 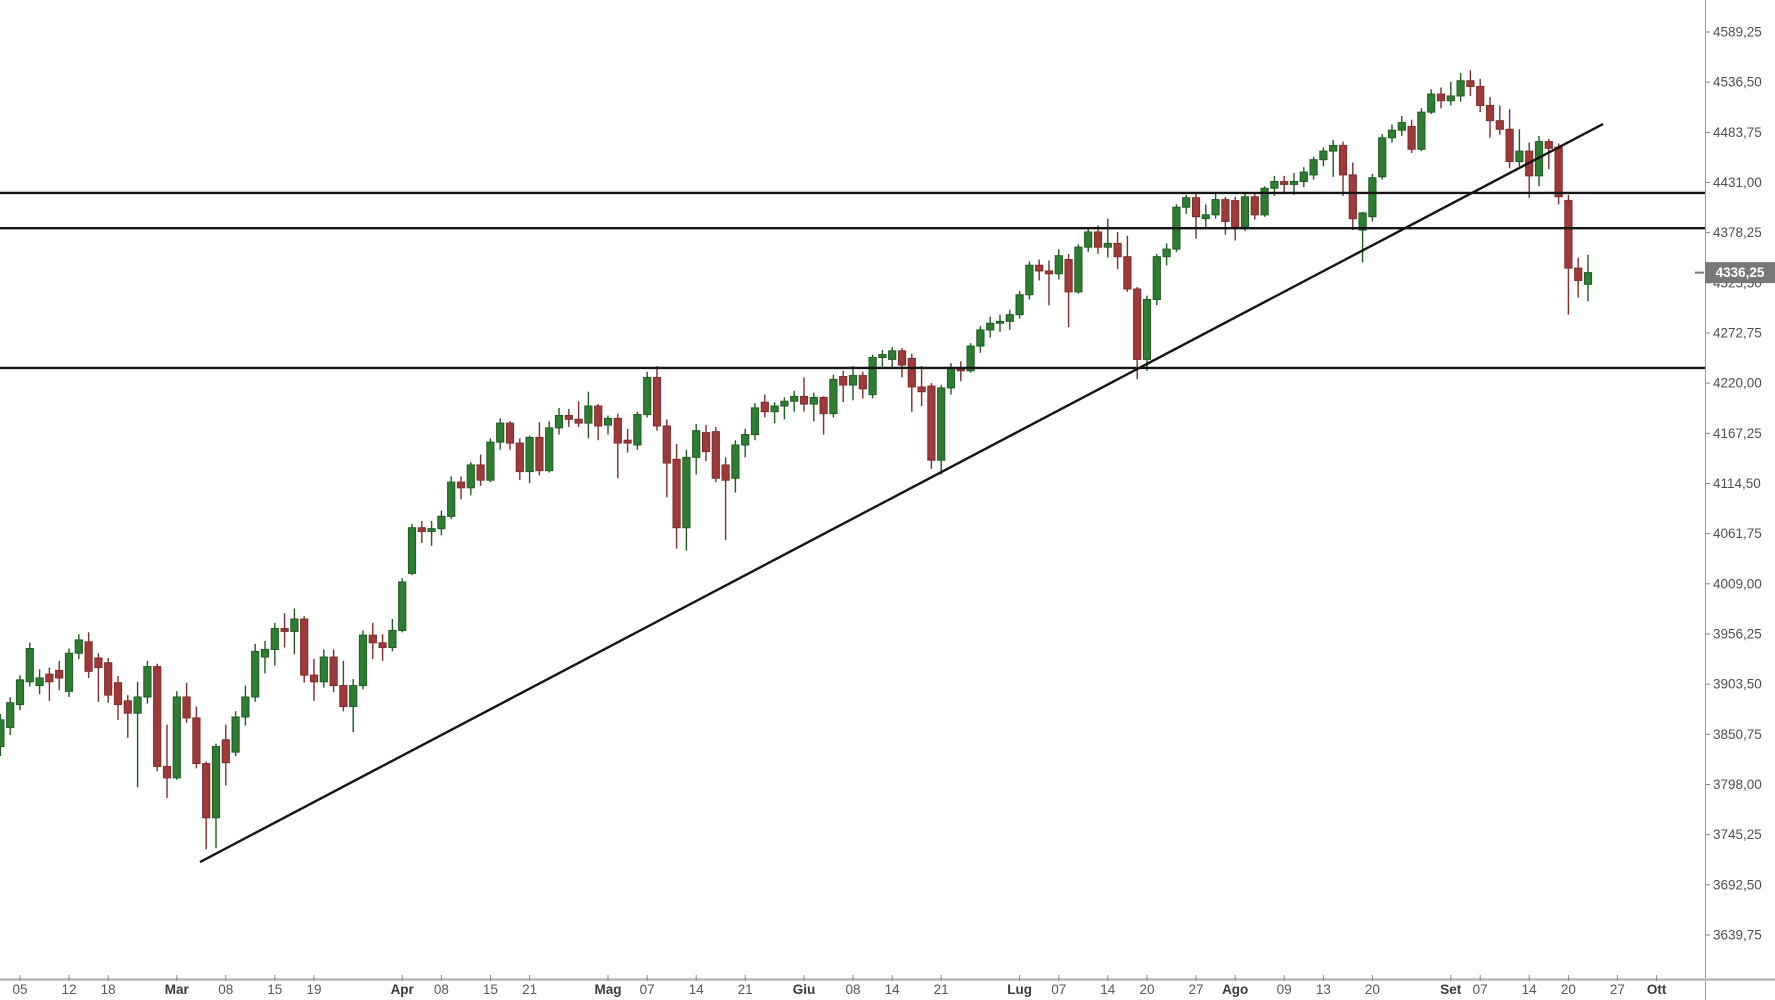 I want to click on last-price-tag-box, so click(x=1740, y=273).